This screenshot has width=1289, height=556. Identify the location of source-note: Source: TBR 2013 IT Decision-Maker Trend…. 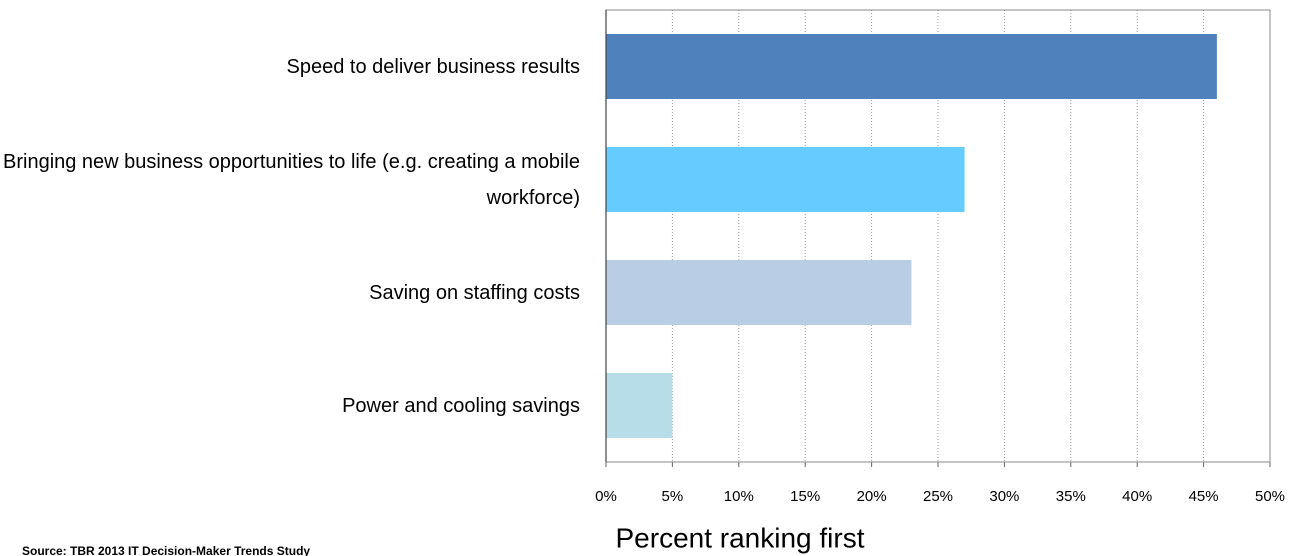
(166, 550).